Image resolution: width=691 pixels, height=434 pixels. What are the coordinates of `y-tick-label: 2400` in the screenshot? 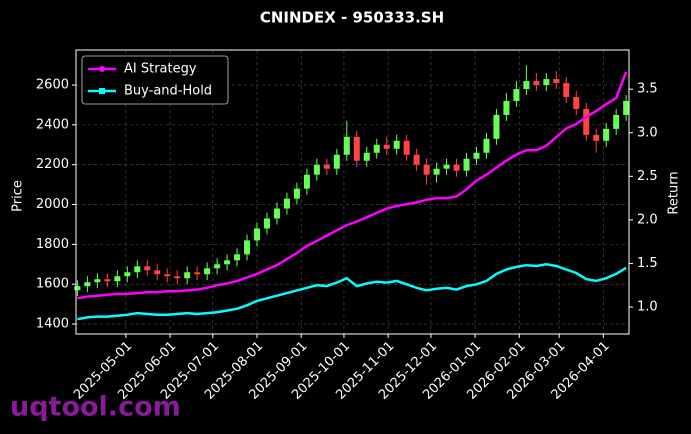 It's located at (52, 124).